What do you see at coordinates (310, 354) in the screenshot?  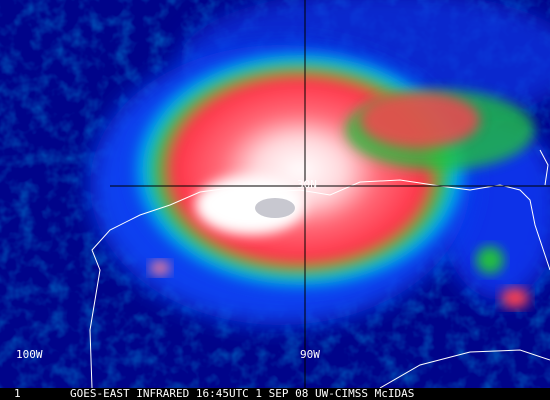 I see `longitude-label: 90W` at bounding box center [310, 354].